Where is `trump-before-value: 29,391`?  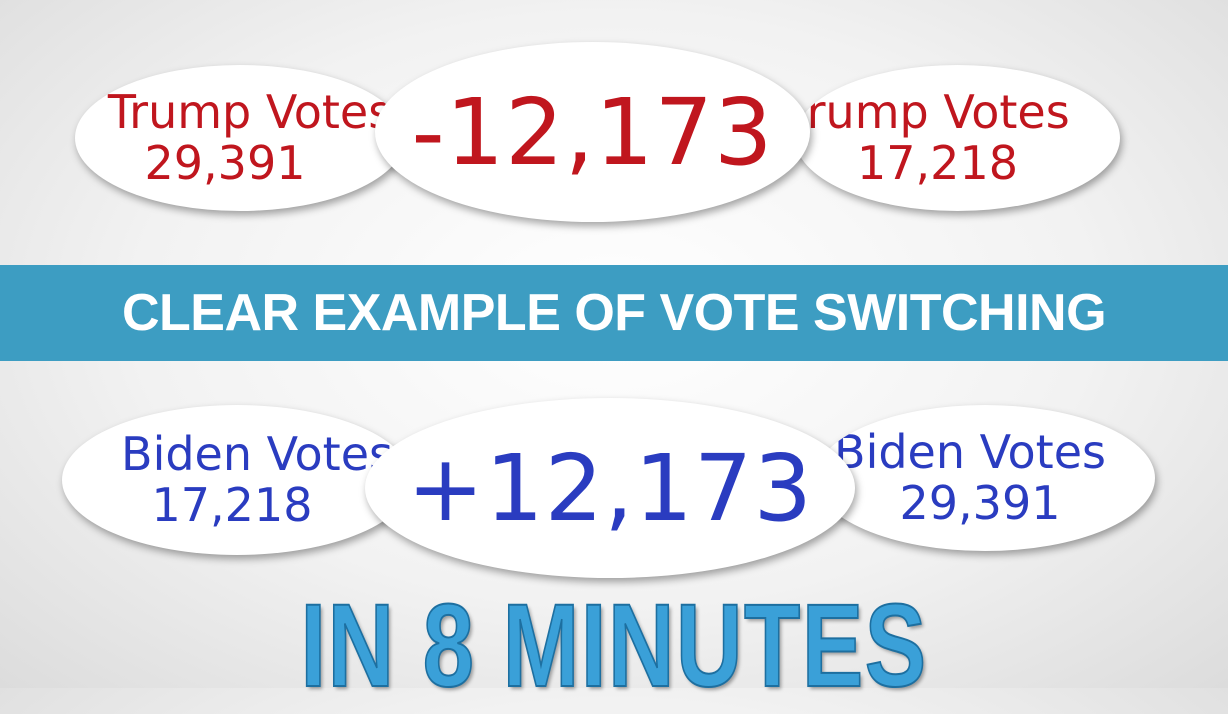 trump-before-value: 29,391 is located at coordinates (225, 163).